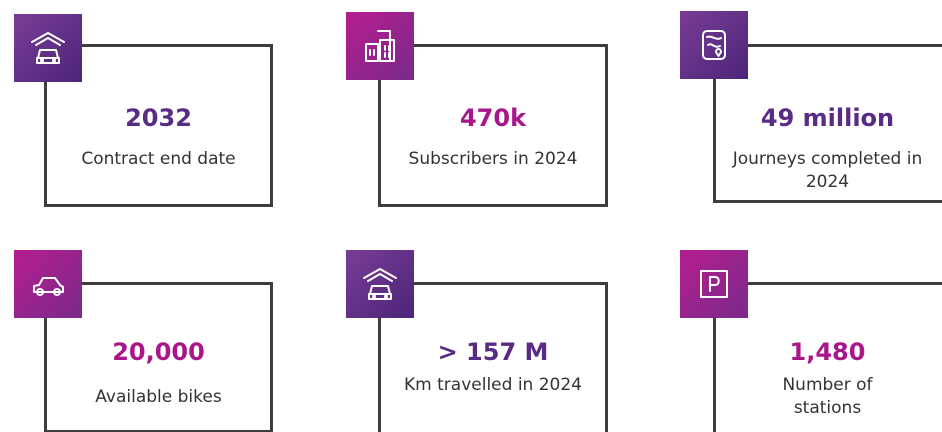 The height and width of the screenshot is (432, 942). I want to click on stat-label: Contract end date, so click(158, 159).